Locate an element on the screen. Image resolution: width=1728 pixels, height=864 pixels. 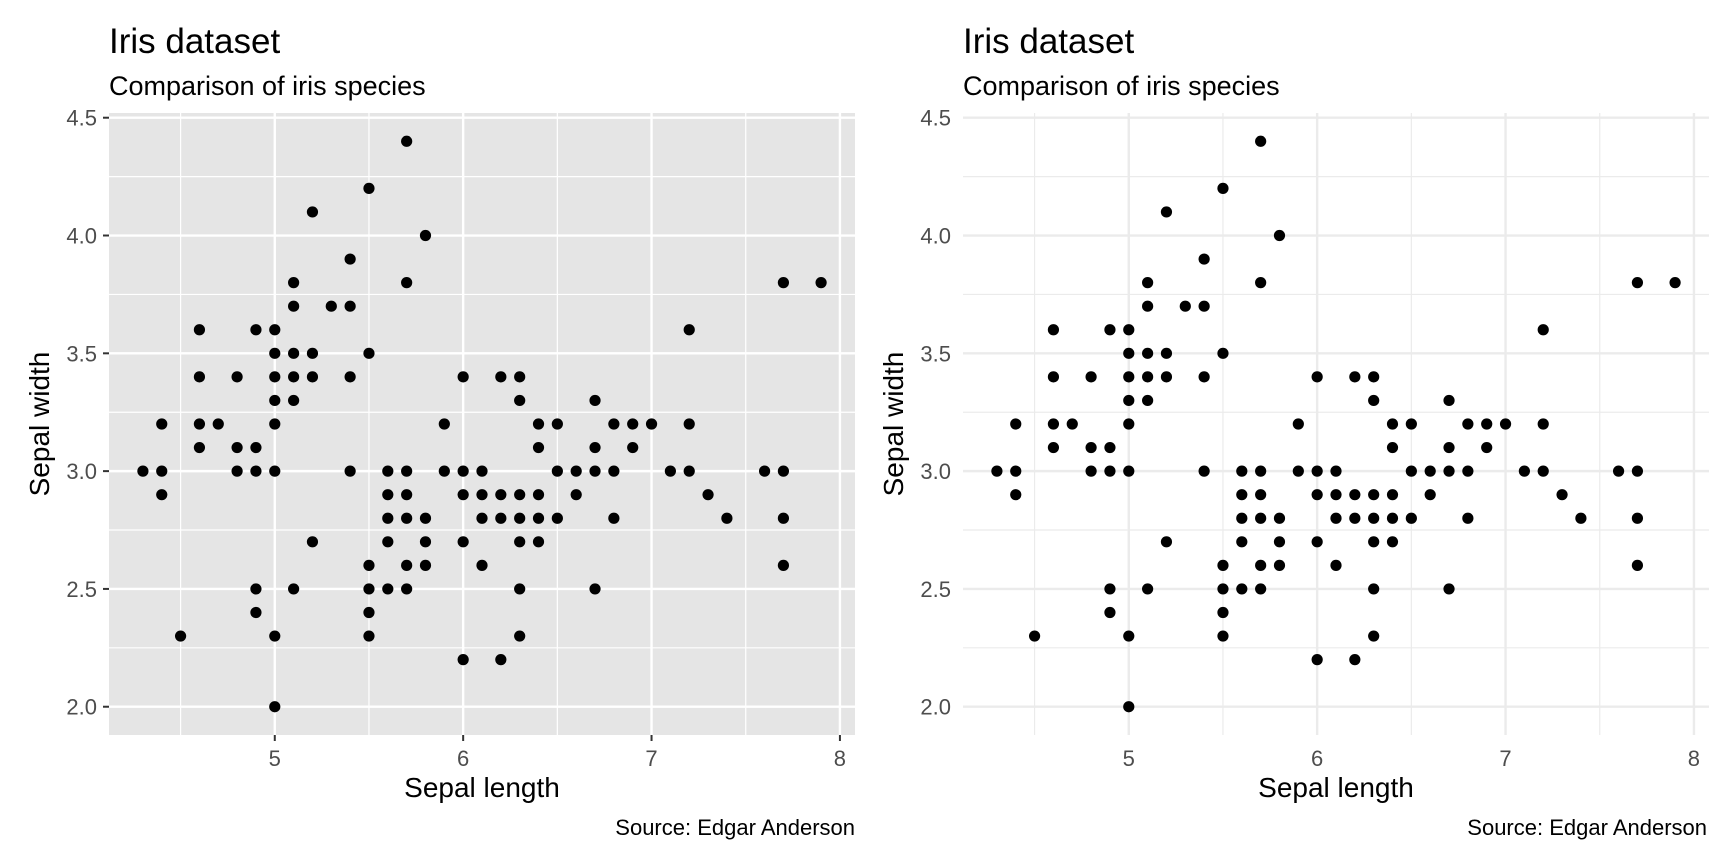
y-tick-label: 2.5 is located at coordinates (935, 589).